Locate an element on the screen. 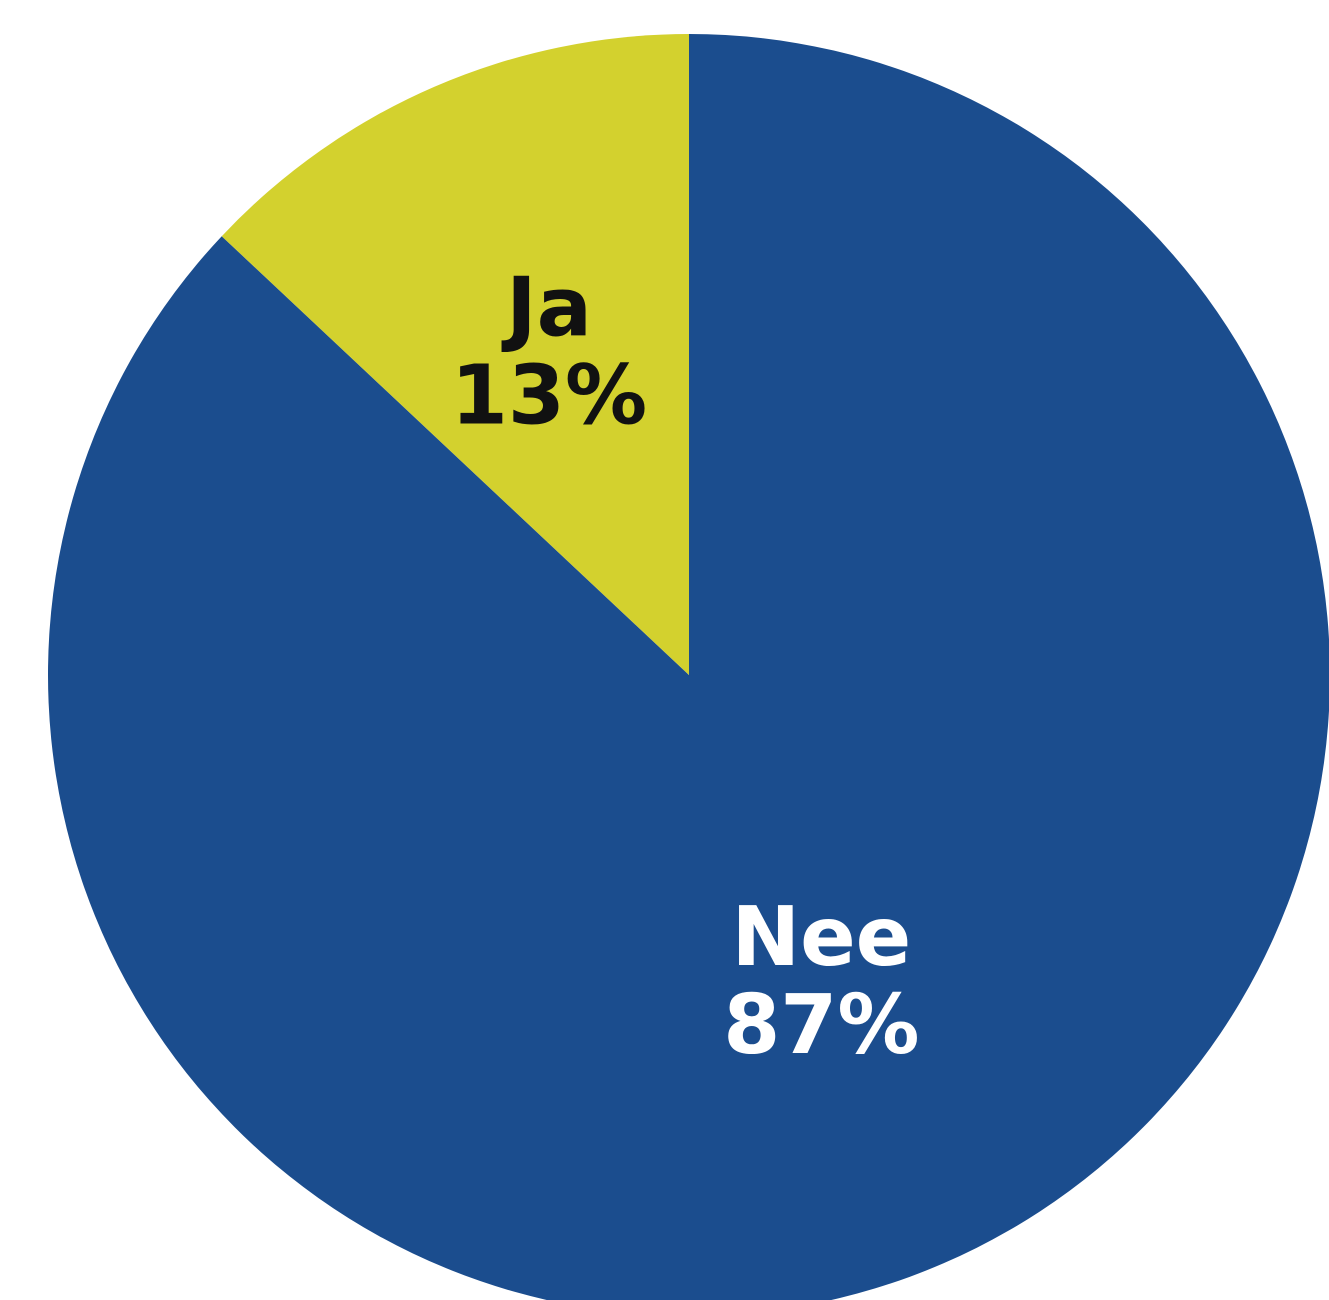 The height and width of the screenshot is (1300, 1329). slice-value-nee: 87% is located at coordinates (821, 1025).